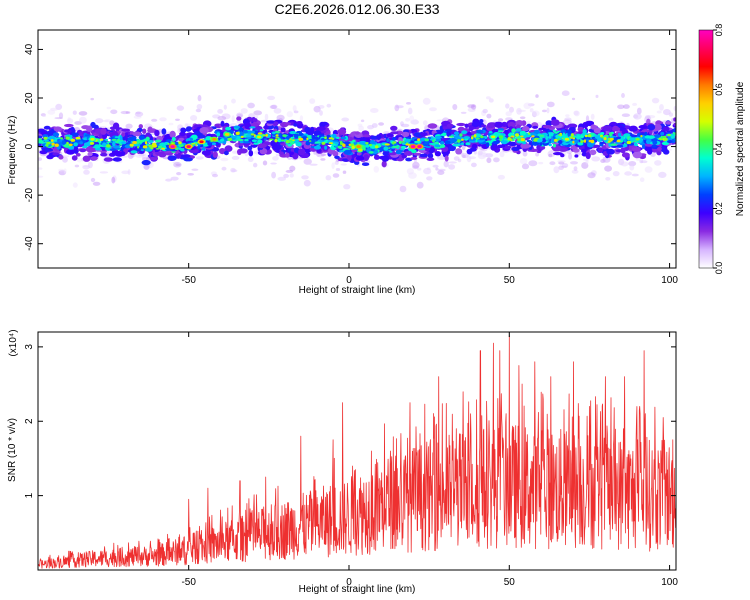 This screenshot has height=600, width=750. Describe the element at coordinates (29, 421) in the screenshot. I see `y-tick-label: 2` at that location.